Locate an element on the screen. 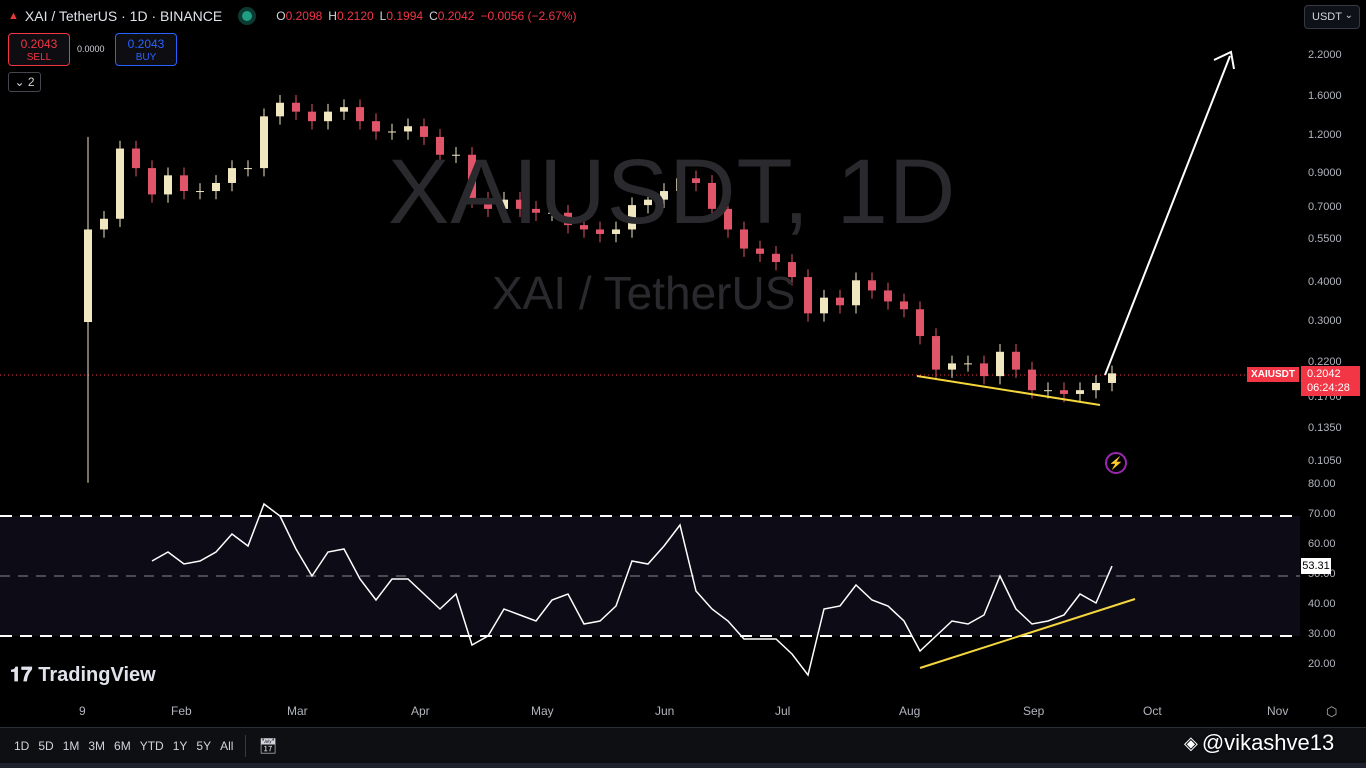 This screenshot has height=768, width=1366. legend-collapse-button: ⌄ 2 is located at coordinates (24, 82).